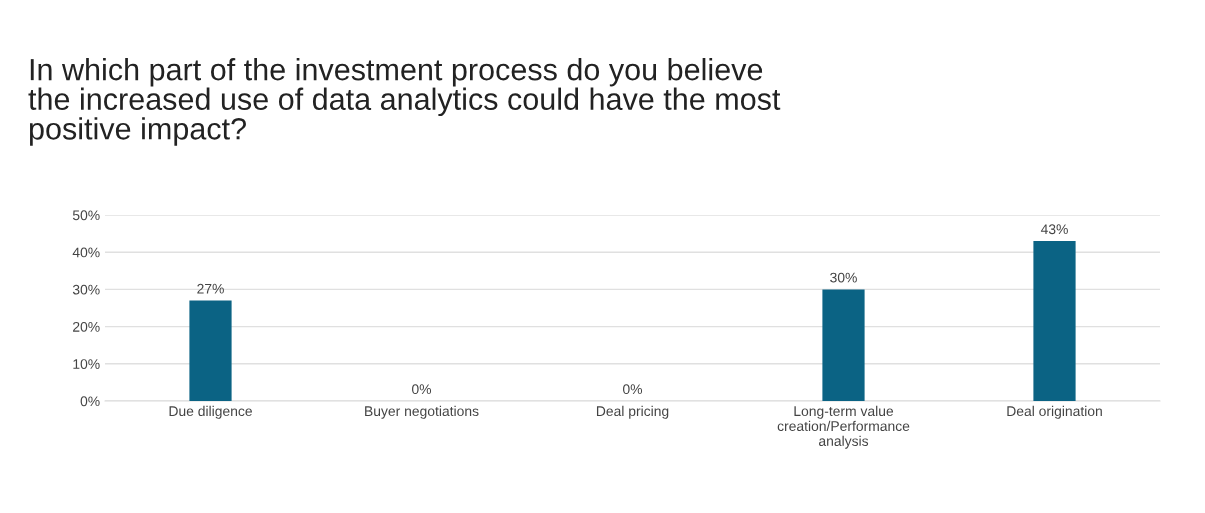 The width and height of the screenshot is (1205, 513). Describe the element at coordinates (86, 289) in the screenshot. I see `y-tick-label: 30%` at that location.